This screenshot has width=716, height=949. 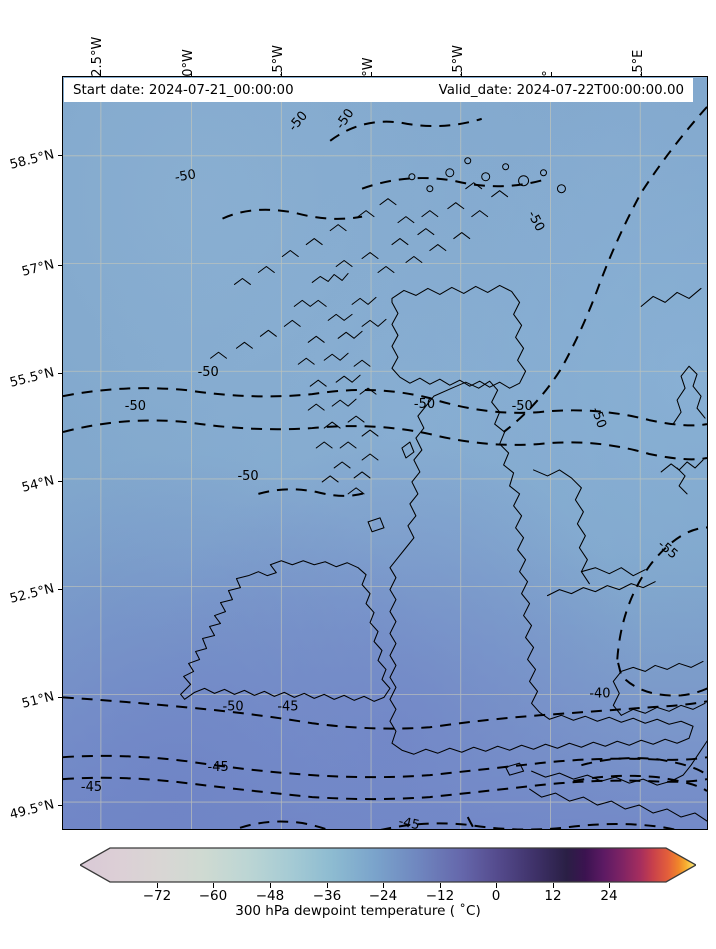 I want to click on coastline-scotland-north, so click(x=459, y=336).